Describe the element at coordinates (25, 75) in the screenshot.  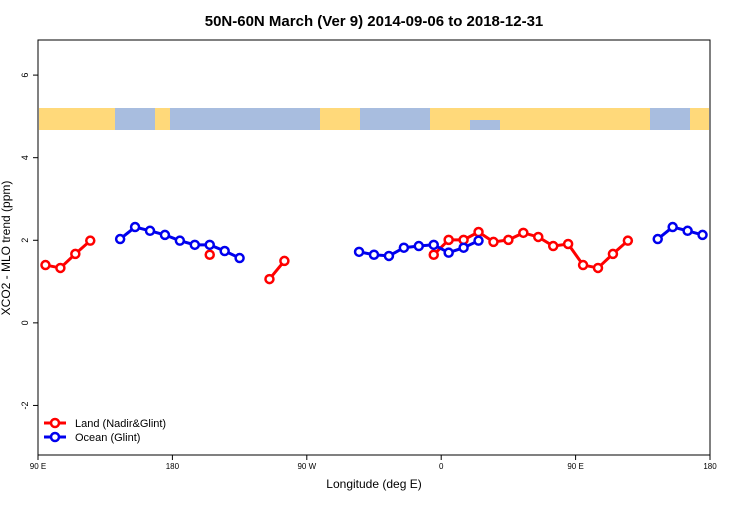
I see `y-tick-label: 6` at that location.